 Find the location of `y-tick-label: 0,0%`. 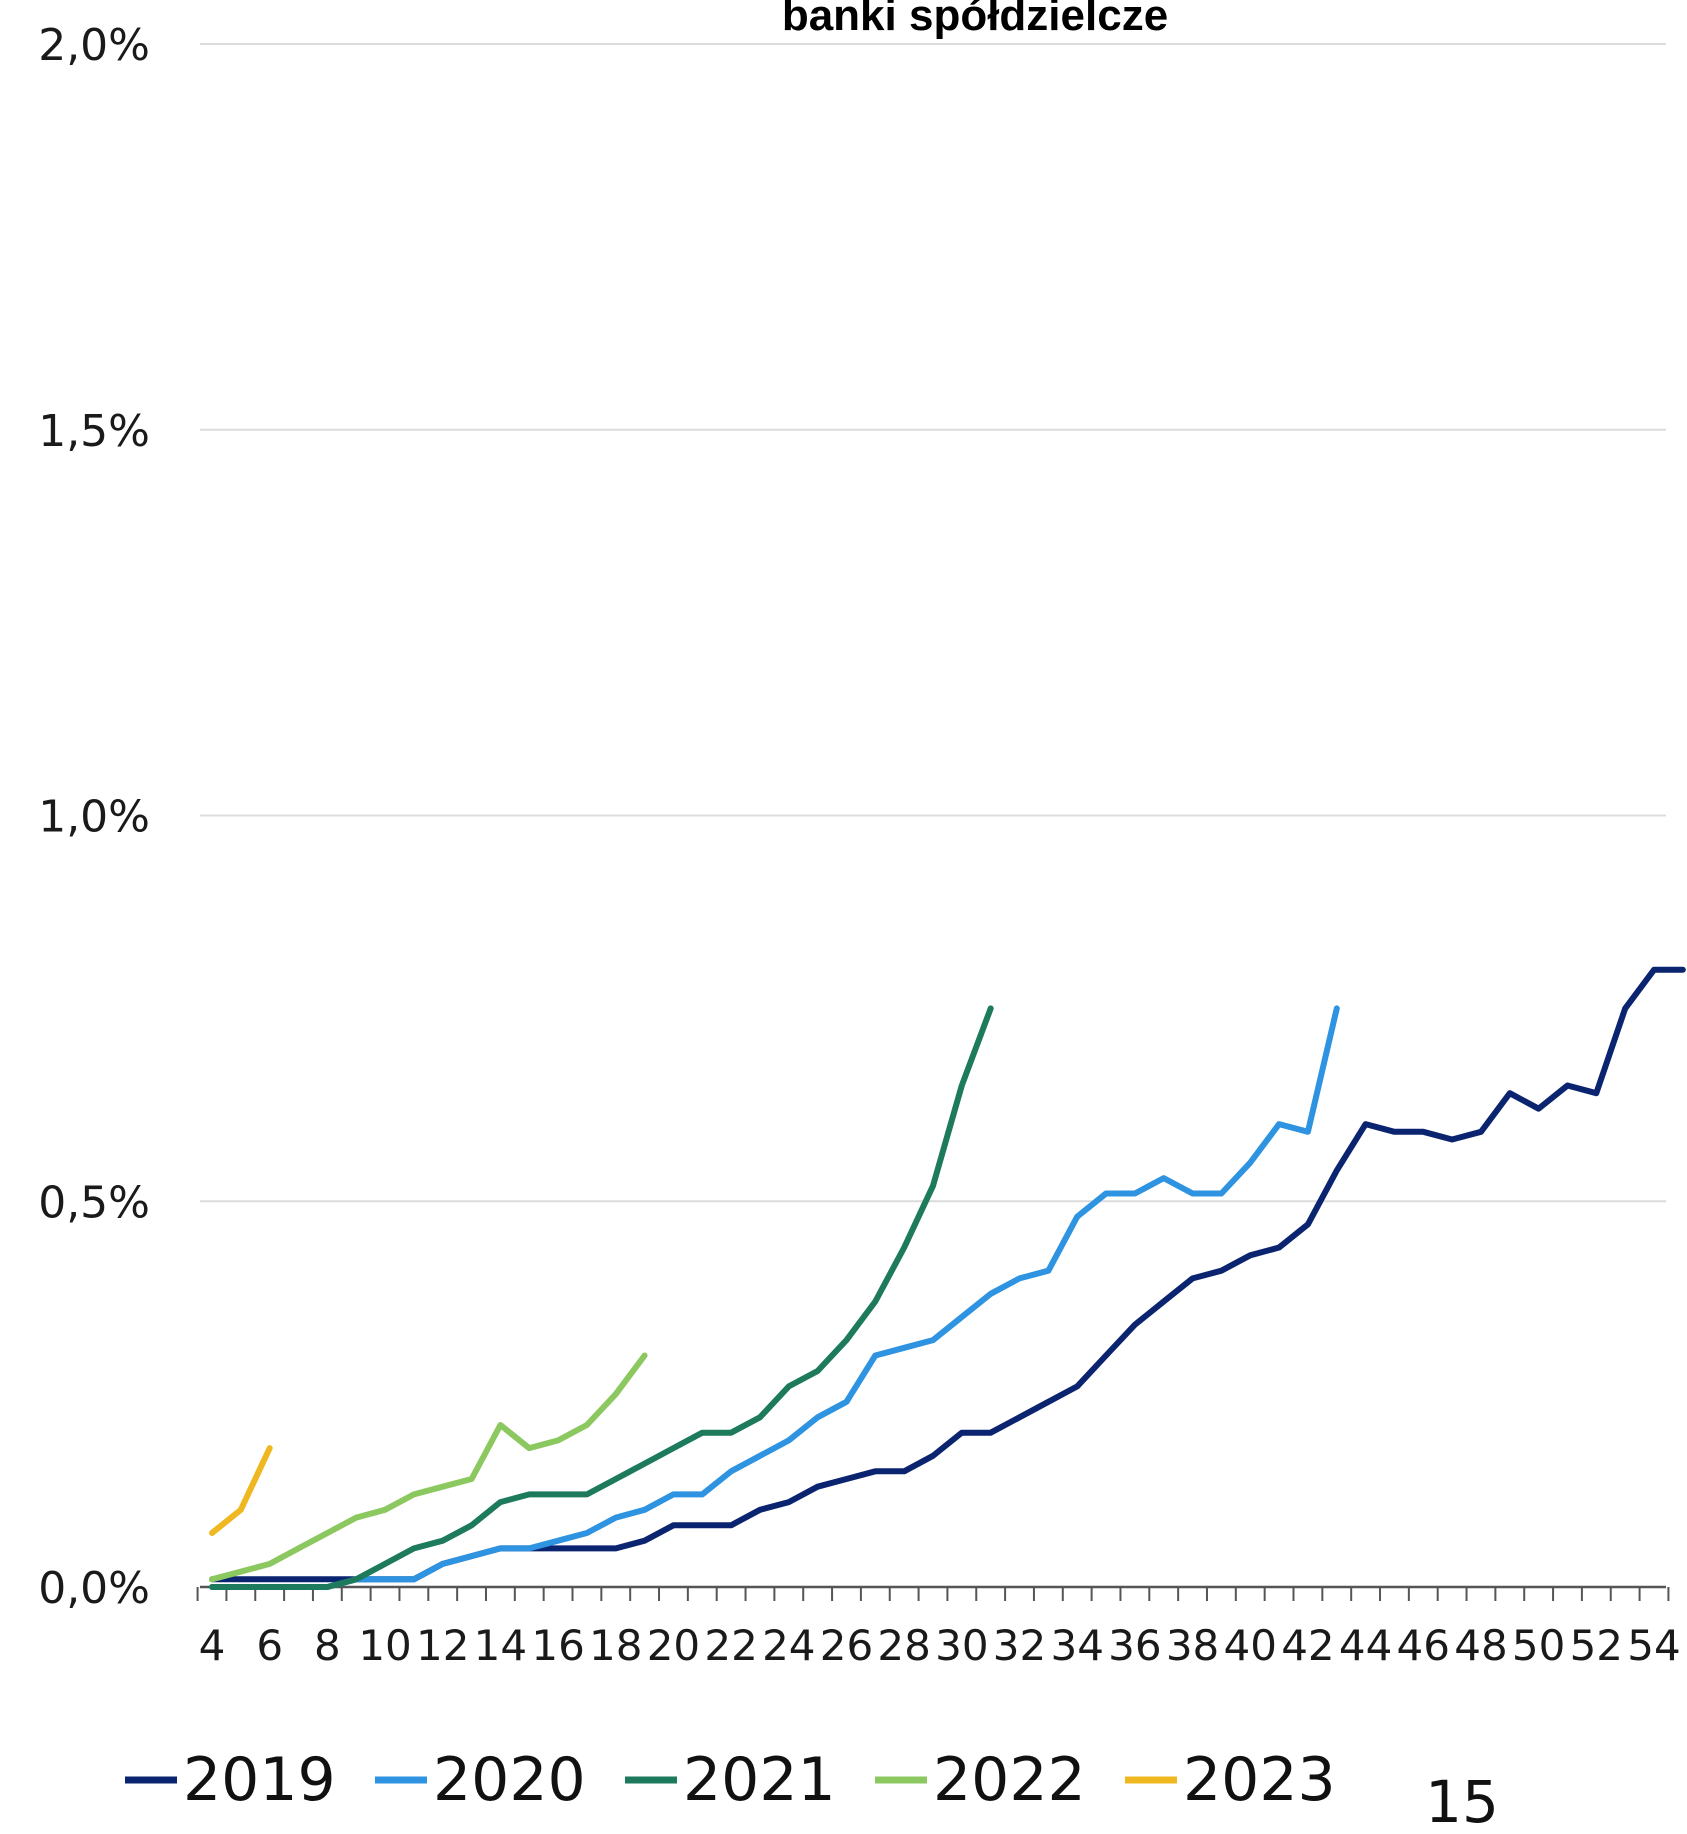

y-tick-label: 0,0% is located at coordinates (94, 1588).